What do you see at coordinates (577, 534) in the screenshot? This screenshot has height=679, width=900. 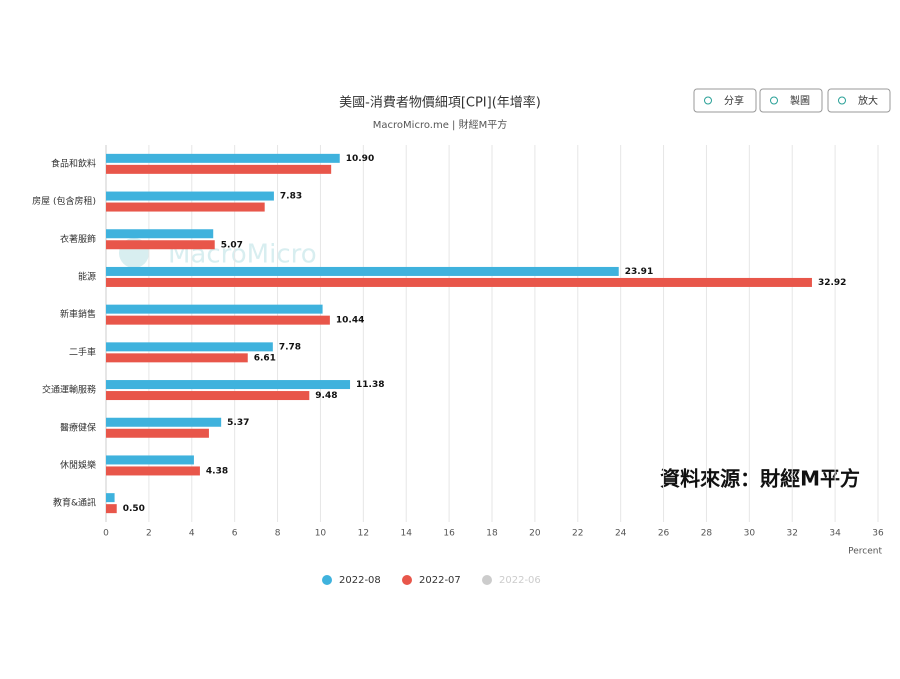 I see `x-tick-label: 22` at bounding box center [577, 534].